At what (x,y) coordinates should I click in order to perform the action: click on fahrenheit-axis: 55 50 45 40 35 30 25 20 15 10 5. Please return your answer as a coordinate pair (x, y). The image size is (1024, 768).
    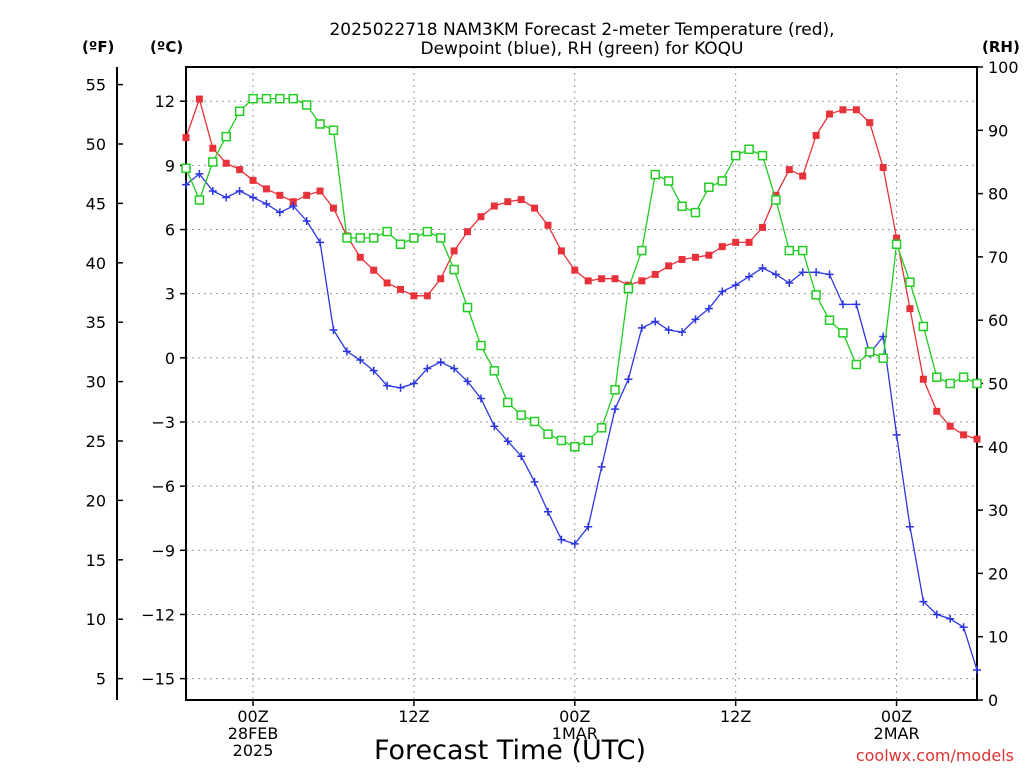
    Looking at the image, I should click on (104, 382).